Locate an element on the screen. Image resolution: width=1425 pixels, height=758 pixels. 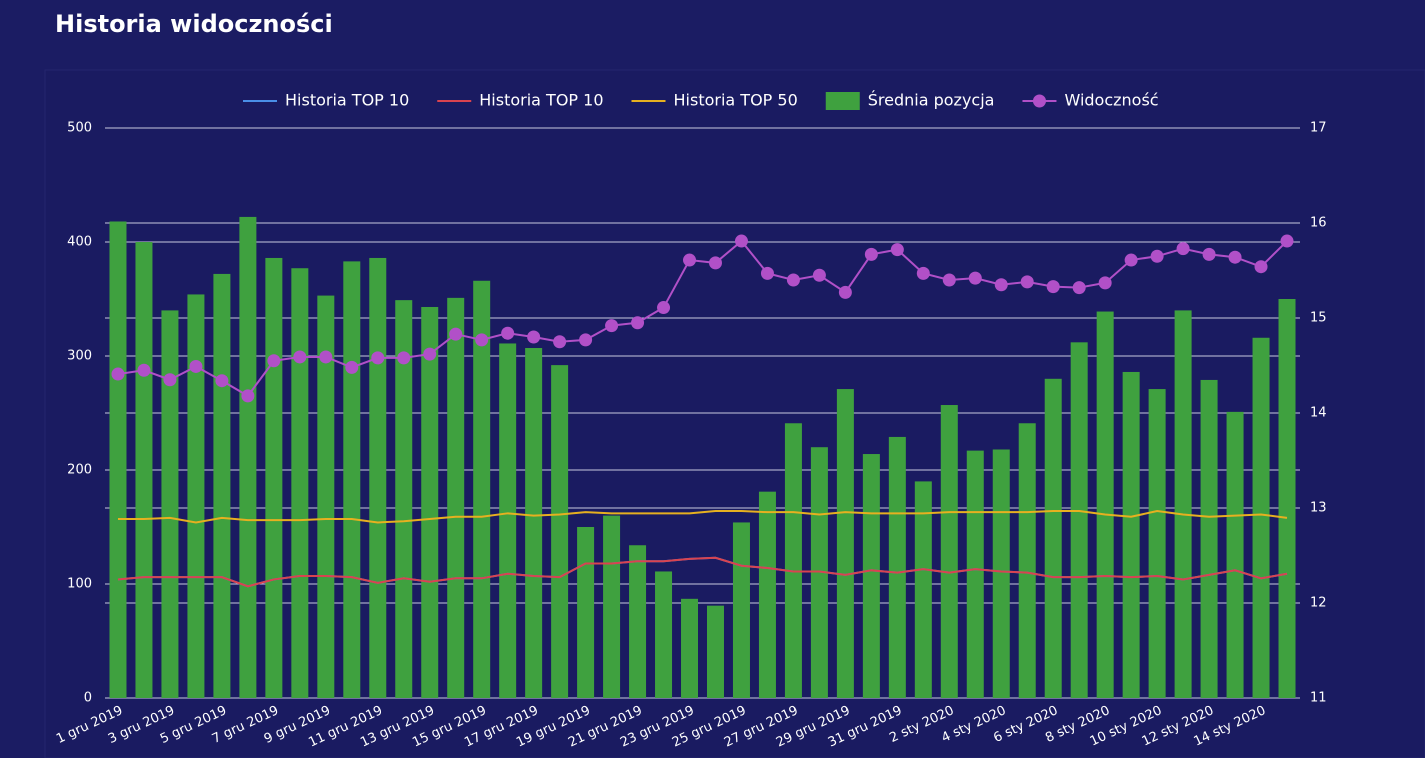
y2-tick-label: 15 is located at coordinates (1318, 318).